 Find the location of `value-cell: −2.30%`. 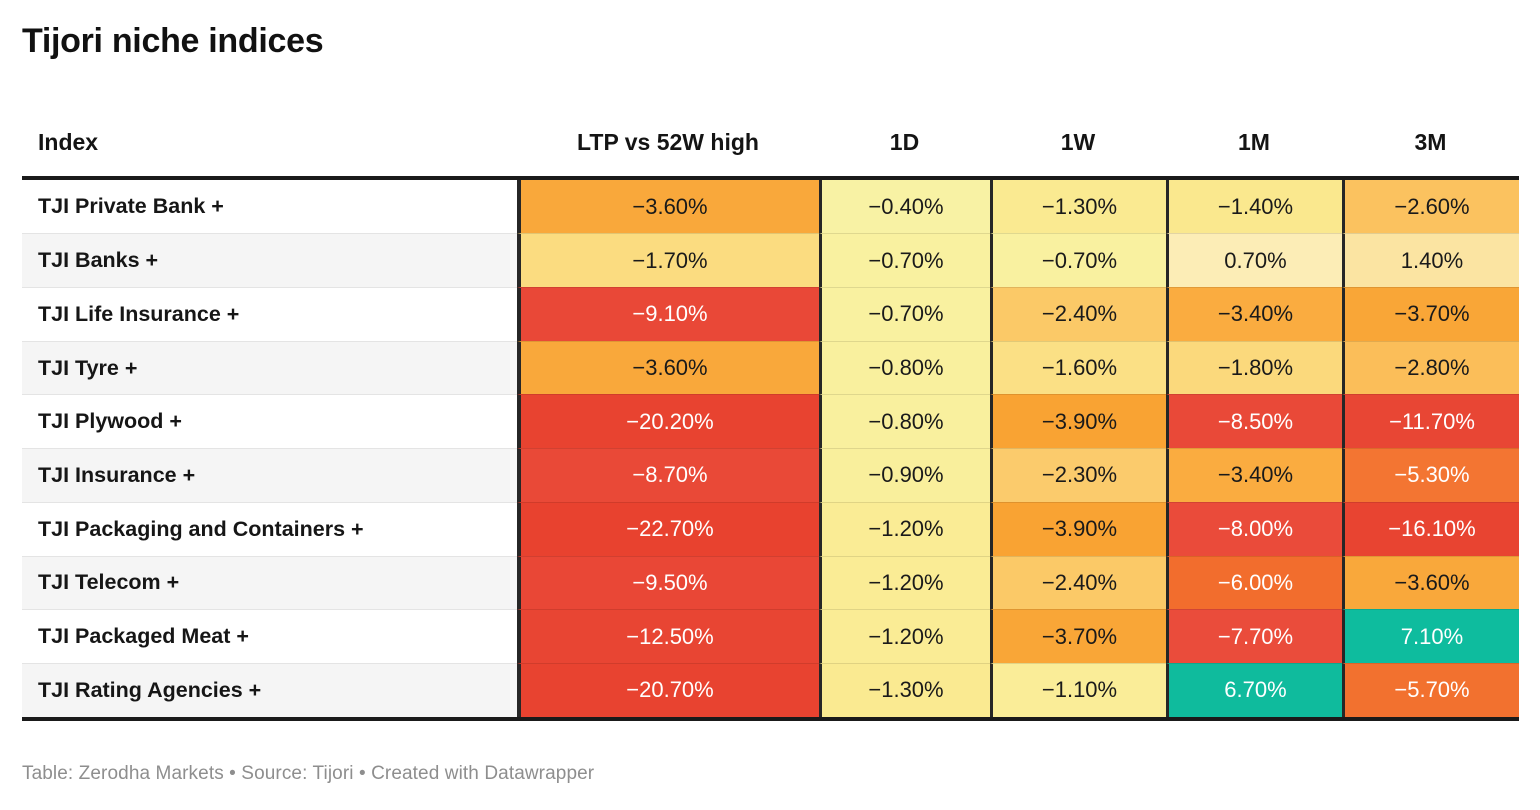

value-cell: −2.30% is located at coordinates (1078, 475).